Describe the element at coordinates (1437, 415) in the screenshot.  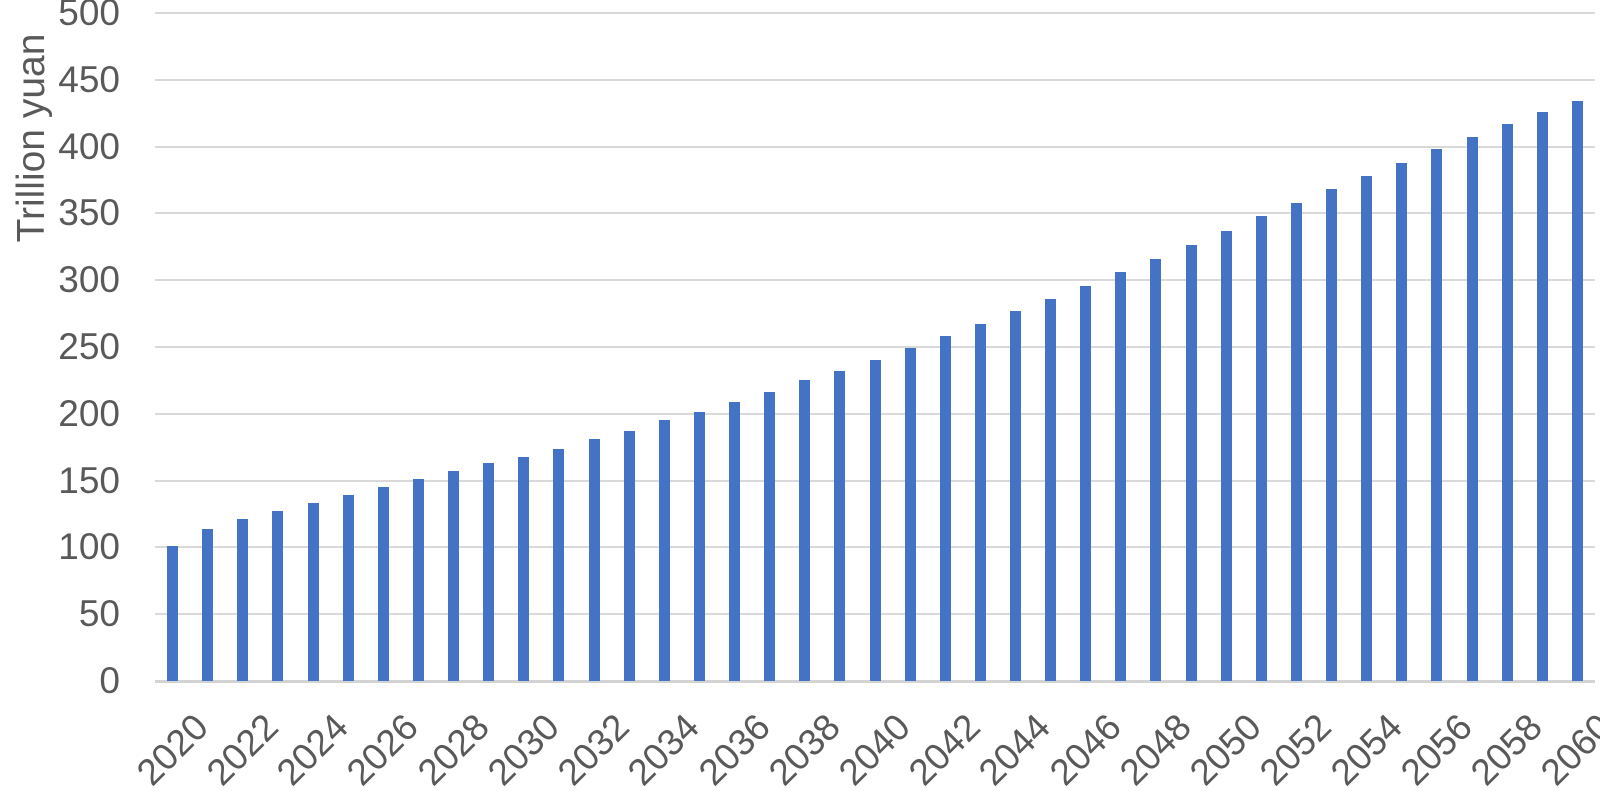
I see `bar-2056` at that location.